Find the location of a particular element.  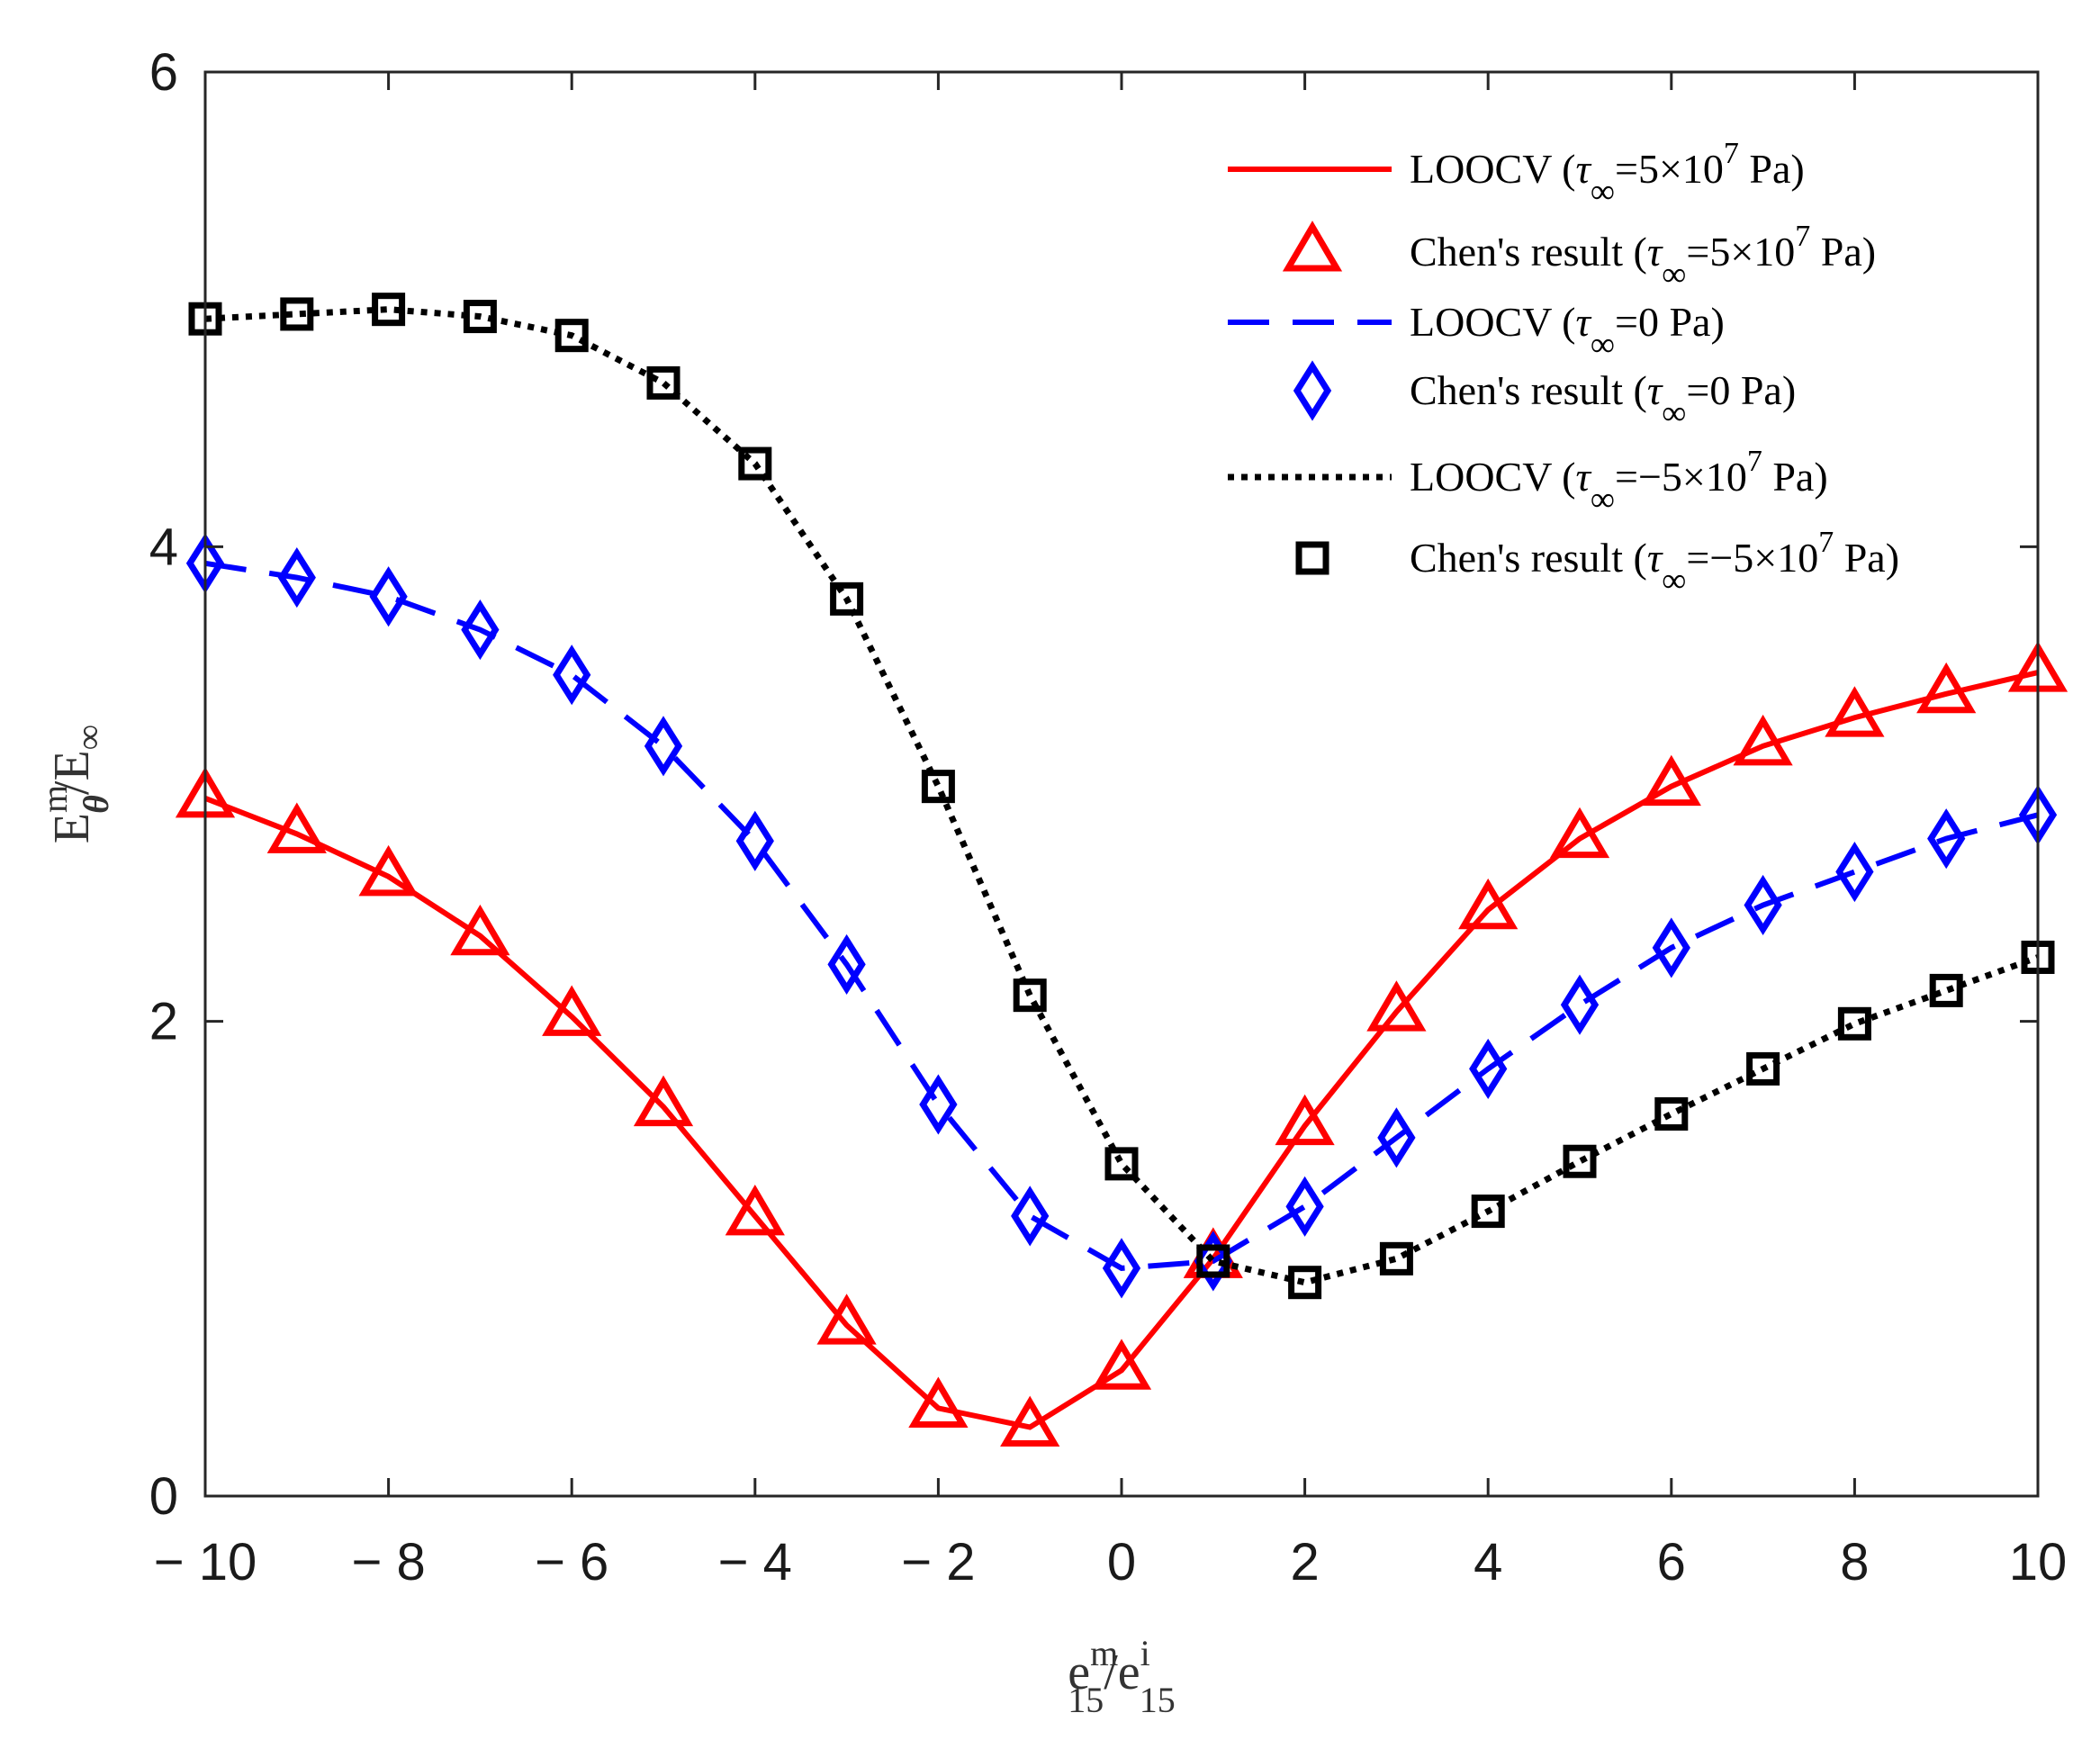

legend-label-close: ) is located at coordinates (1717, 322).